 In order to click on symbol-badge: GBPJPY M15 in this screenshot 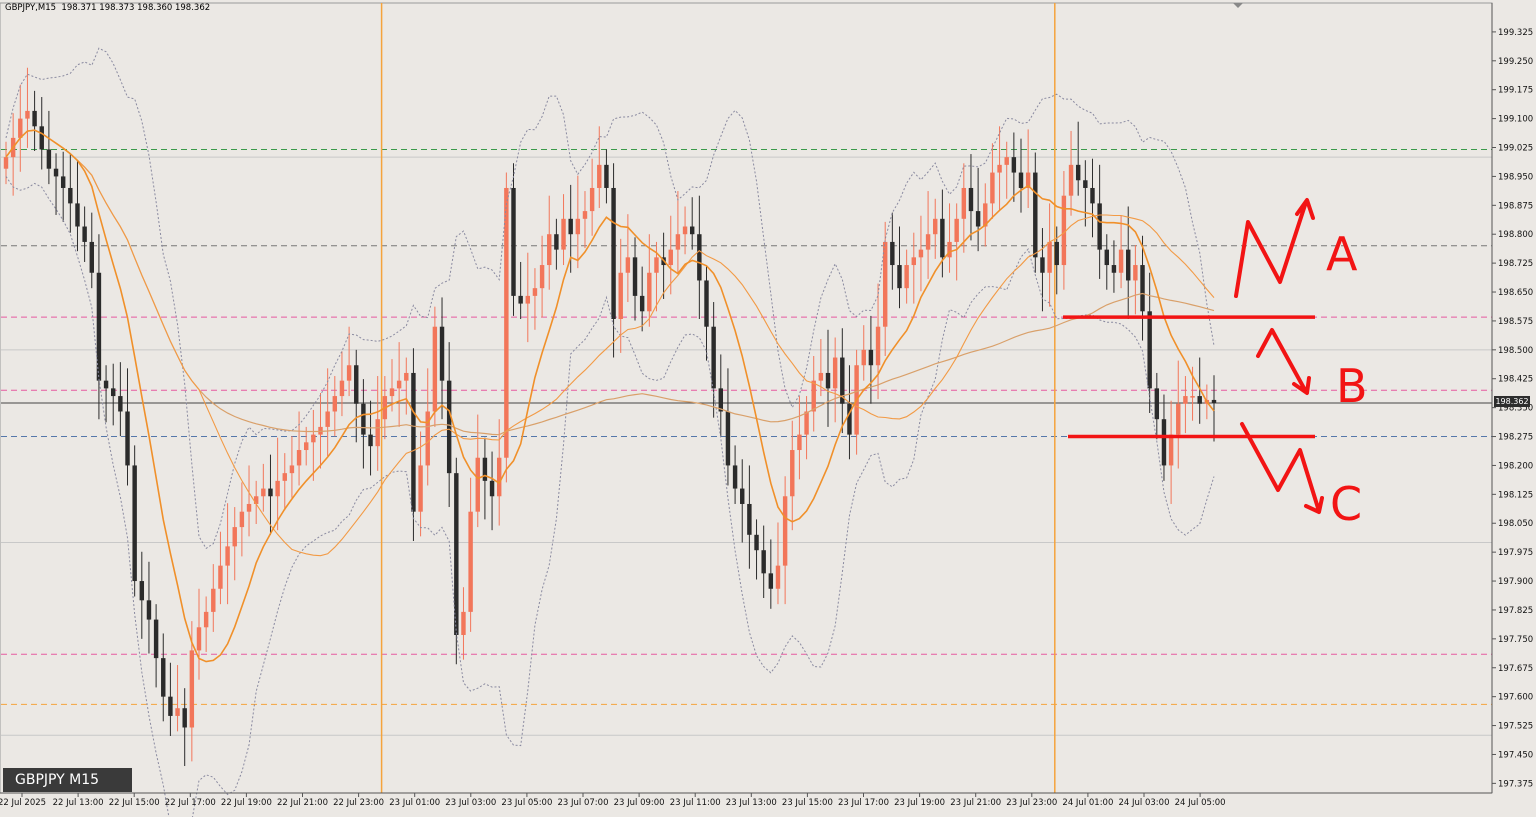, I will do `click(67, 780)`.